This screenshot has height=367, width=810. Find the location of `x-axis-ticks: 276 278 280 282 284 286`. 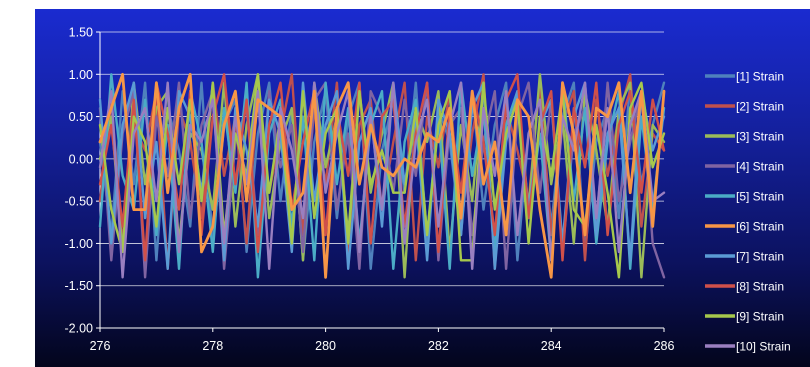

x-axis-ticks: 276 278 280 282 284 286 is located at coordinates (382, 346).